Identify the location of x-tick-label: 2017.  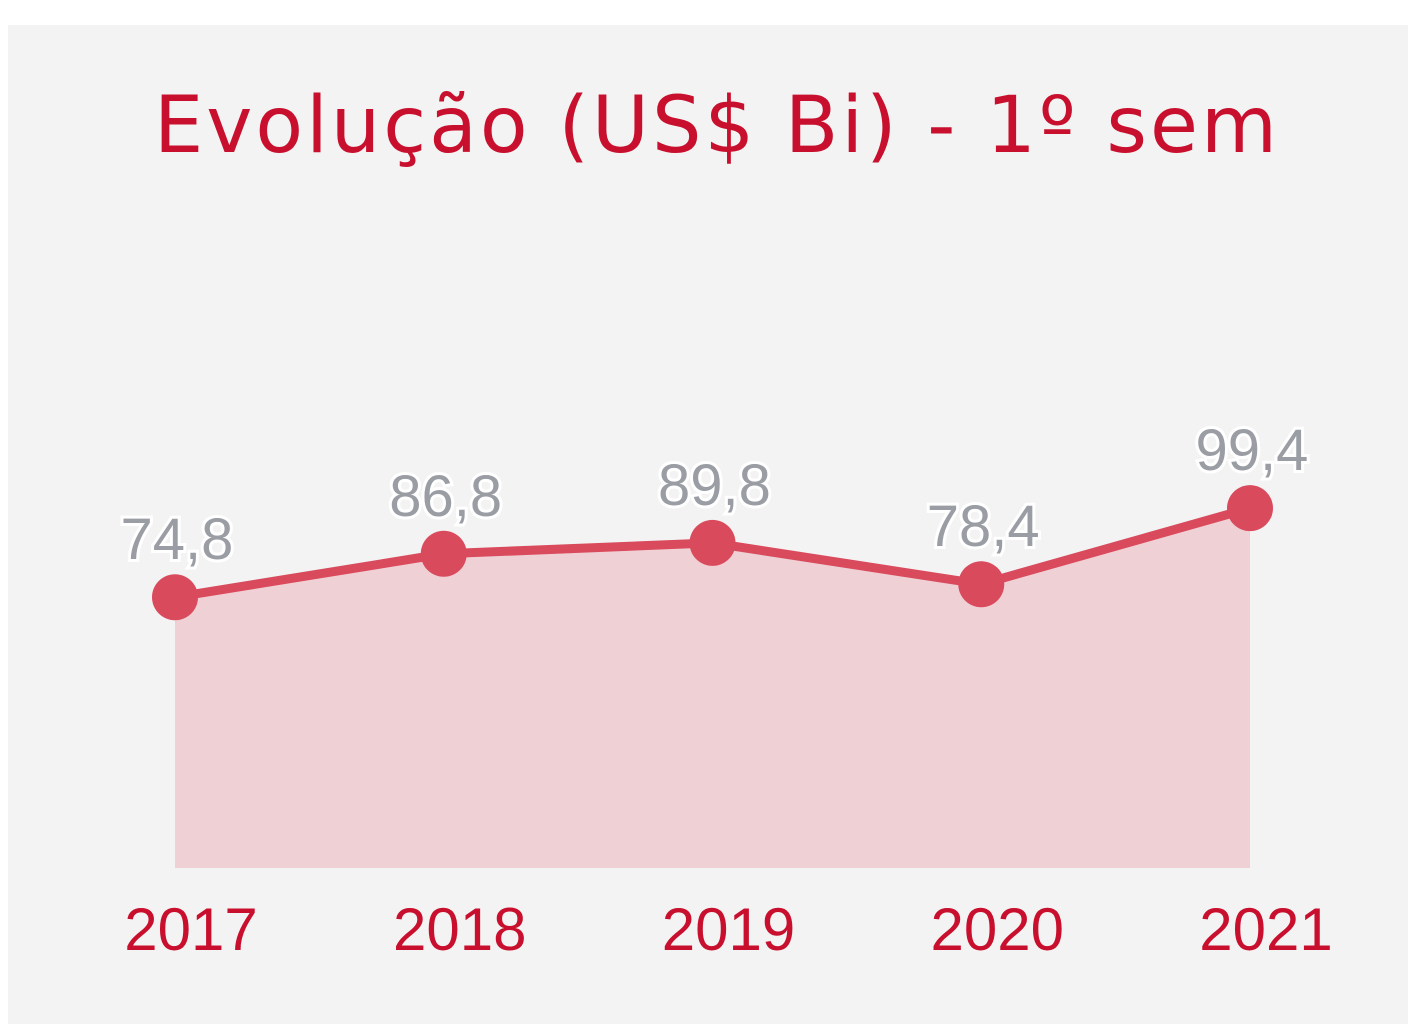
(190, 929).